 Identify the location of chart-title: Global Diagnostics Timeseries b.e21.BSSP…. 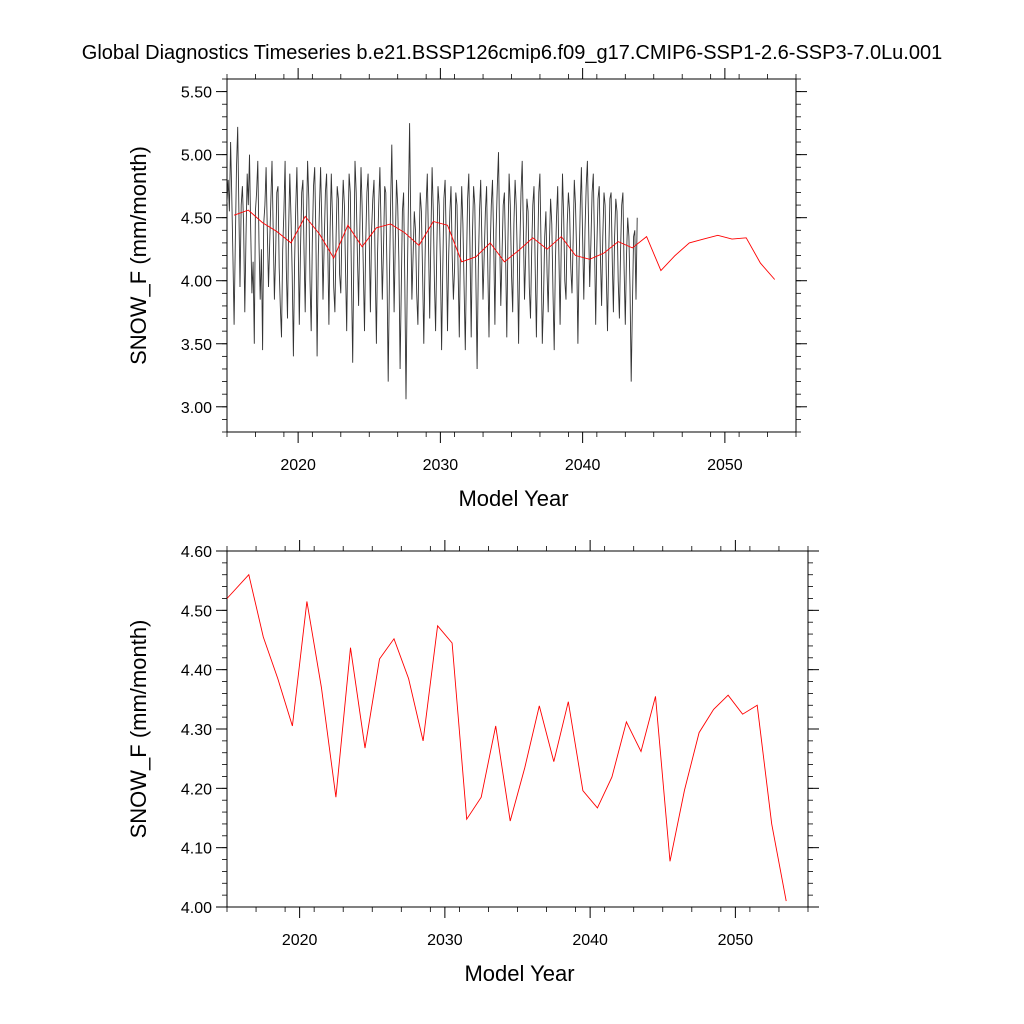
(512, 53).